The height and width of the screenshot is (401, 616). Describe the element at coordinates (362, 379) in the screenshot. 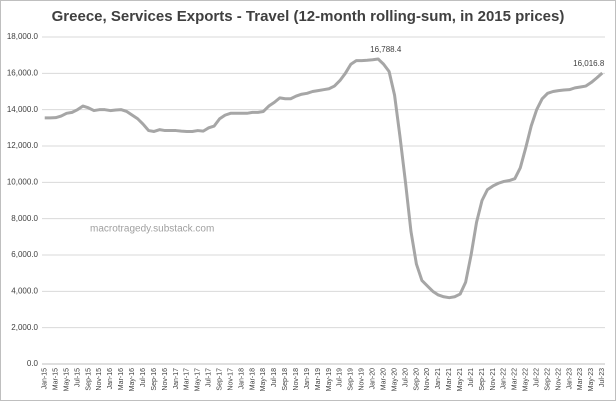

I see `x-tick-label: Nov-19` at that location.